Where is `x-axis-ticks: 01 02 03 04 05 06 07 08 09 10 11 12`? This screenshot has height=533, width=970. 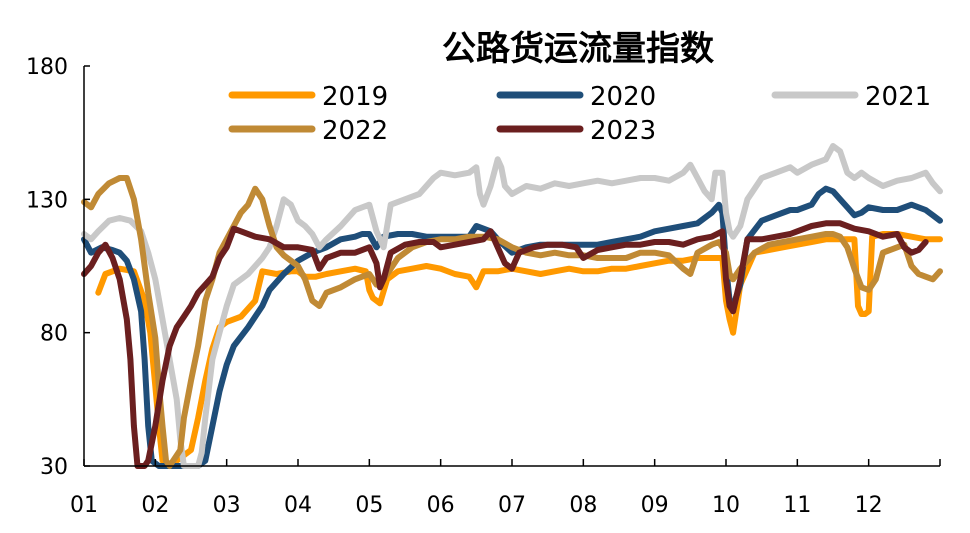
x-axis-ticks: 01 02 03 04 05 06 07 08 09 10 11 12 is located at coordinates (505, 488).